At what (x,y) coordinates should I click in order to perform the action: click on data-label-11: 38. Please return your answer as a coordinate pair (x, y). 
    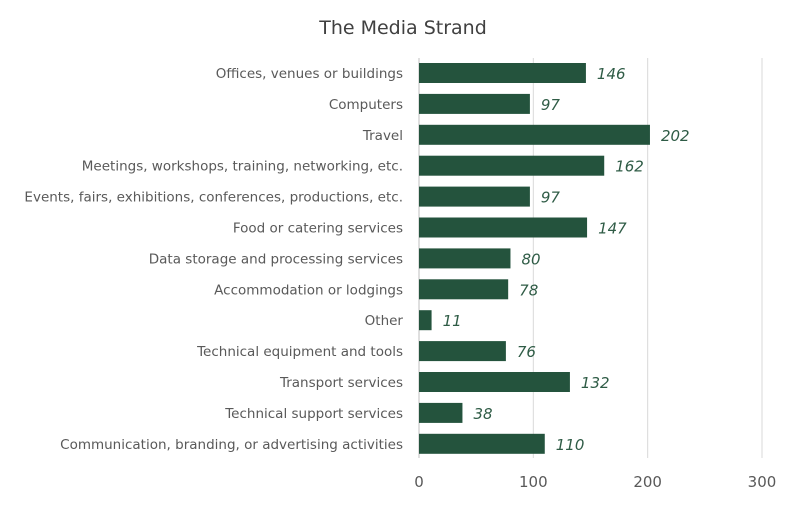
    Looking at the image, I should click on (482, 414).